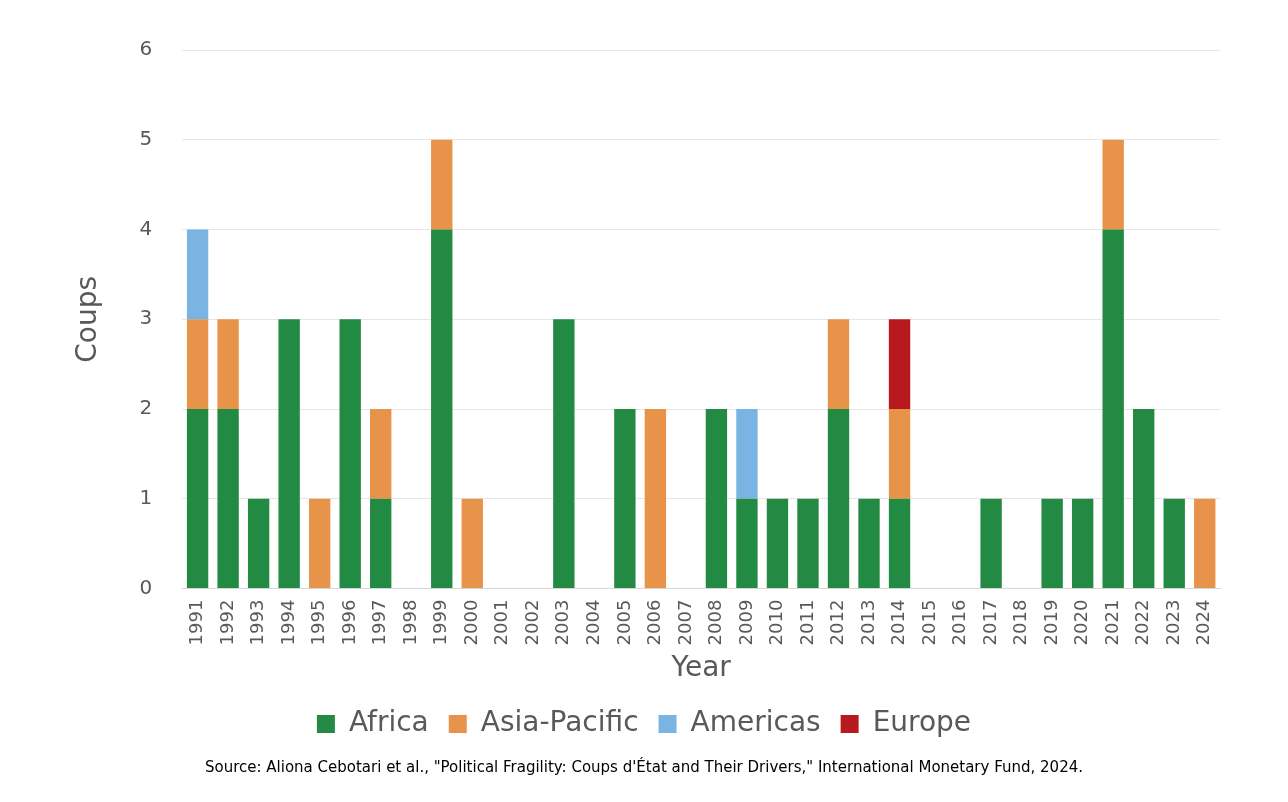  Describe the element at coordinates (146, 317) in the screenshot. I see `y-tick-label: 3` at that location.